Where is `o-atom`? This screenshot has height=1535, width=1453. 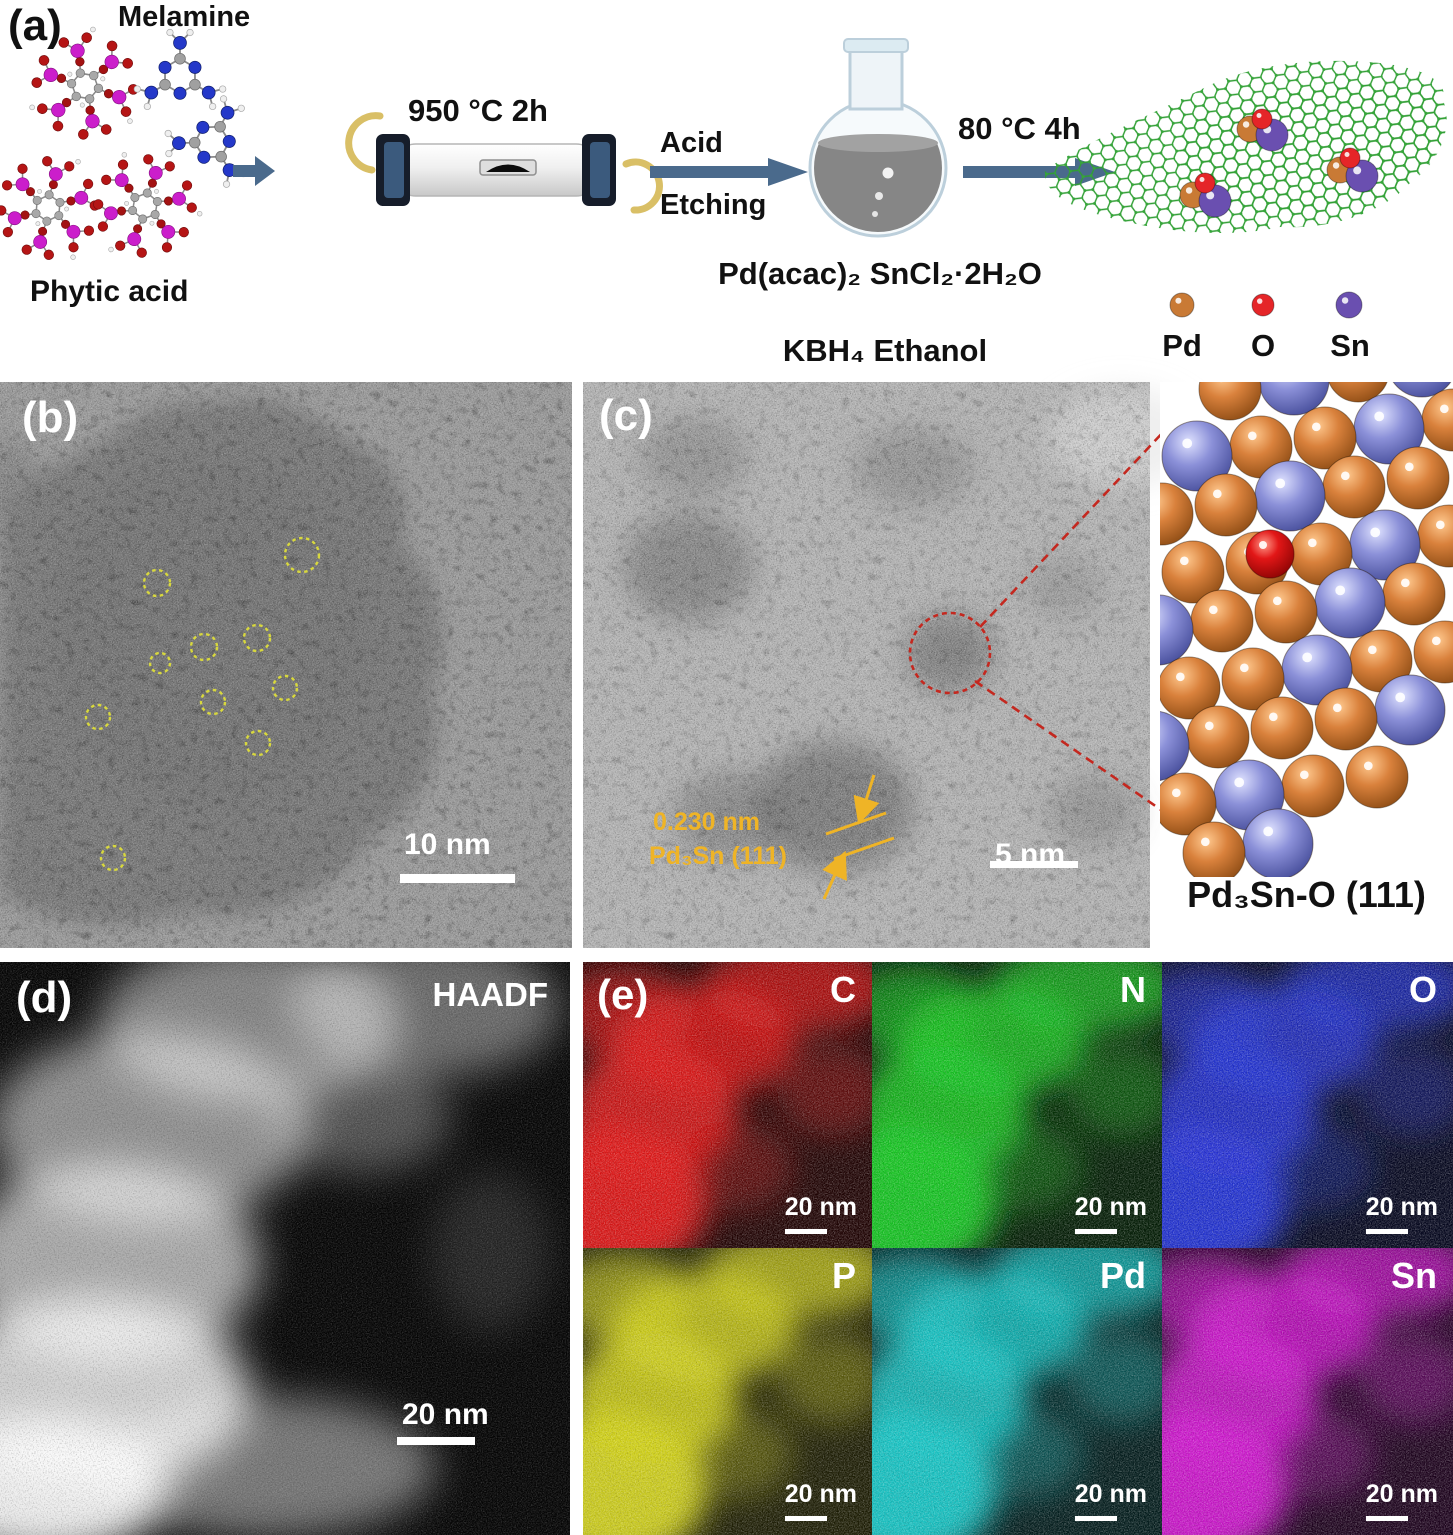 o-atom is located at coordinates (1270, 554).